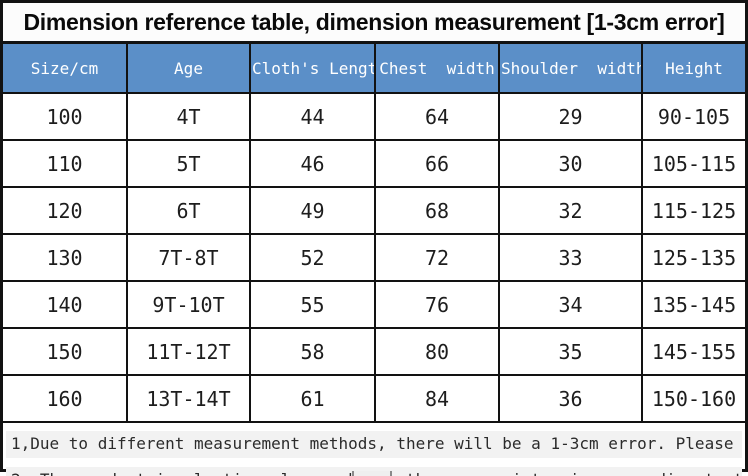 The width and height of the screenshot is (748, 476). What do you see at coordinates (437, 163) in the screenshot?
I see `table-cell: 66` at bounding box center [437, 163].